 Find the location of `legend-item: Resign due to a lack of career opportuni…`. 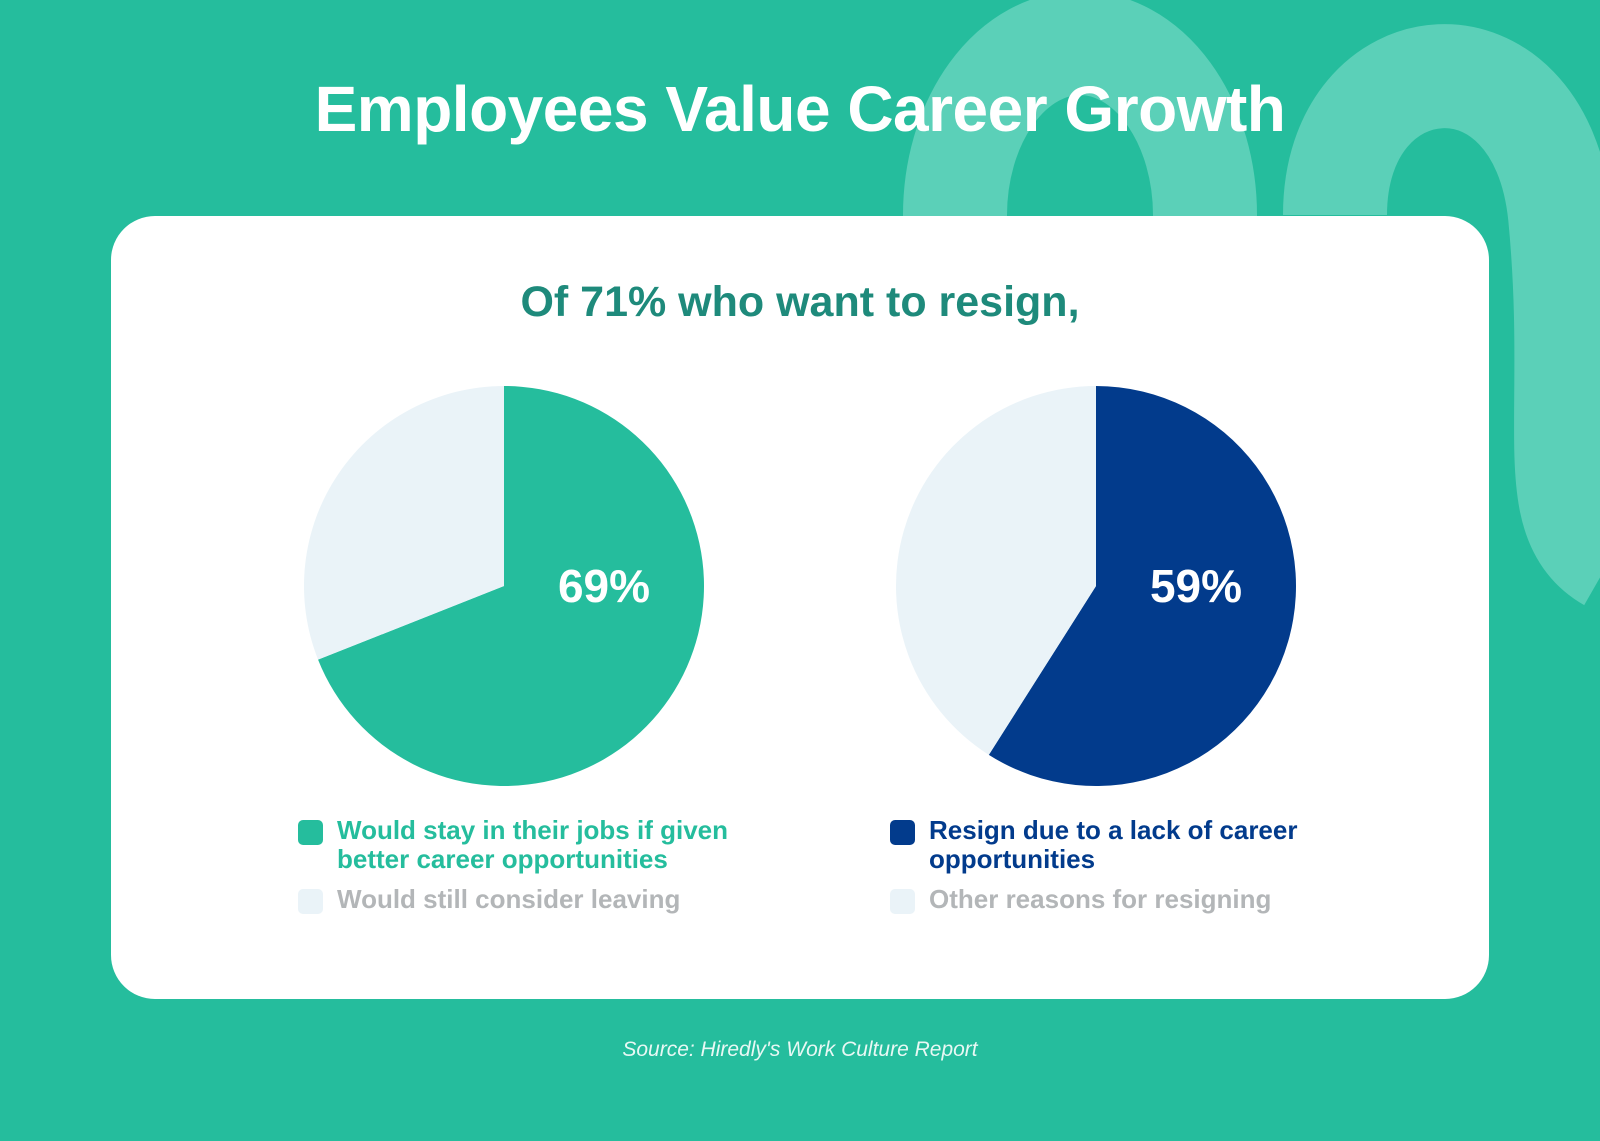

legend-item: Resign due to a lack of career opportuni… is located at coordinates (1120, 845).